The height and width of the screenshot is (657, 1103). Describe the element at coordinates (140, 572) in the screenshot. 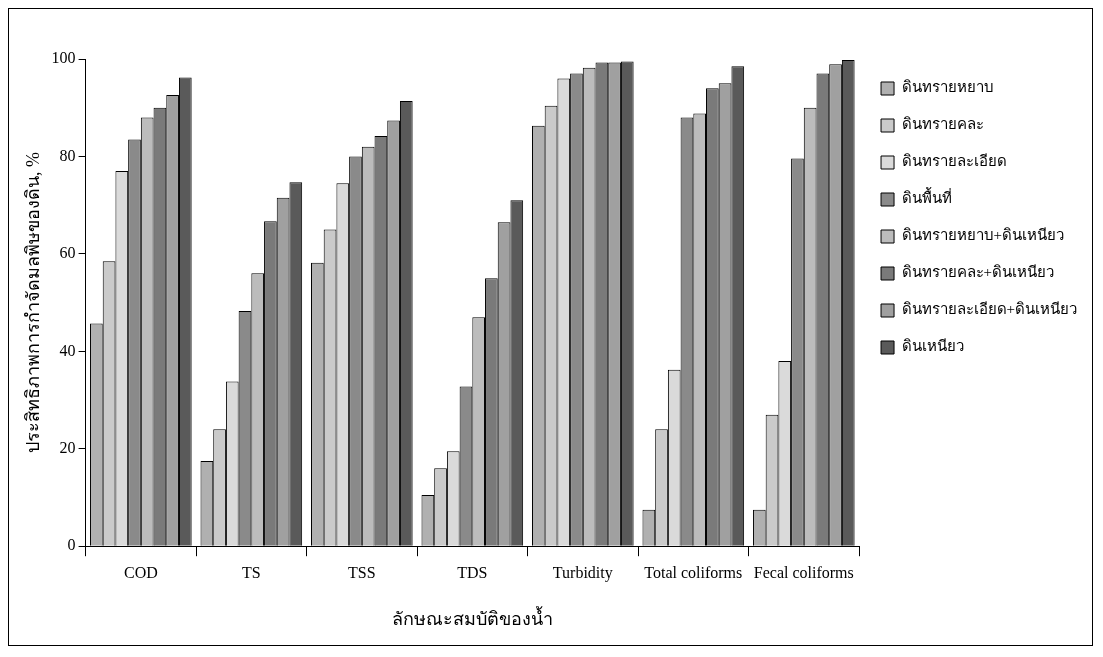

I see `x-tick-label: COD` at that location.